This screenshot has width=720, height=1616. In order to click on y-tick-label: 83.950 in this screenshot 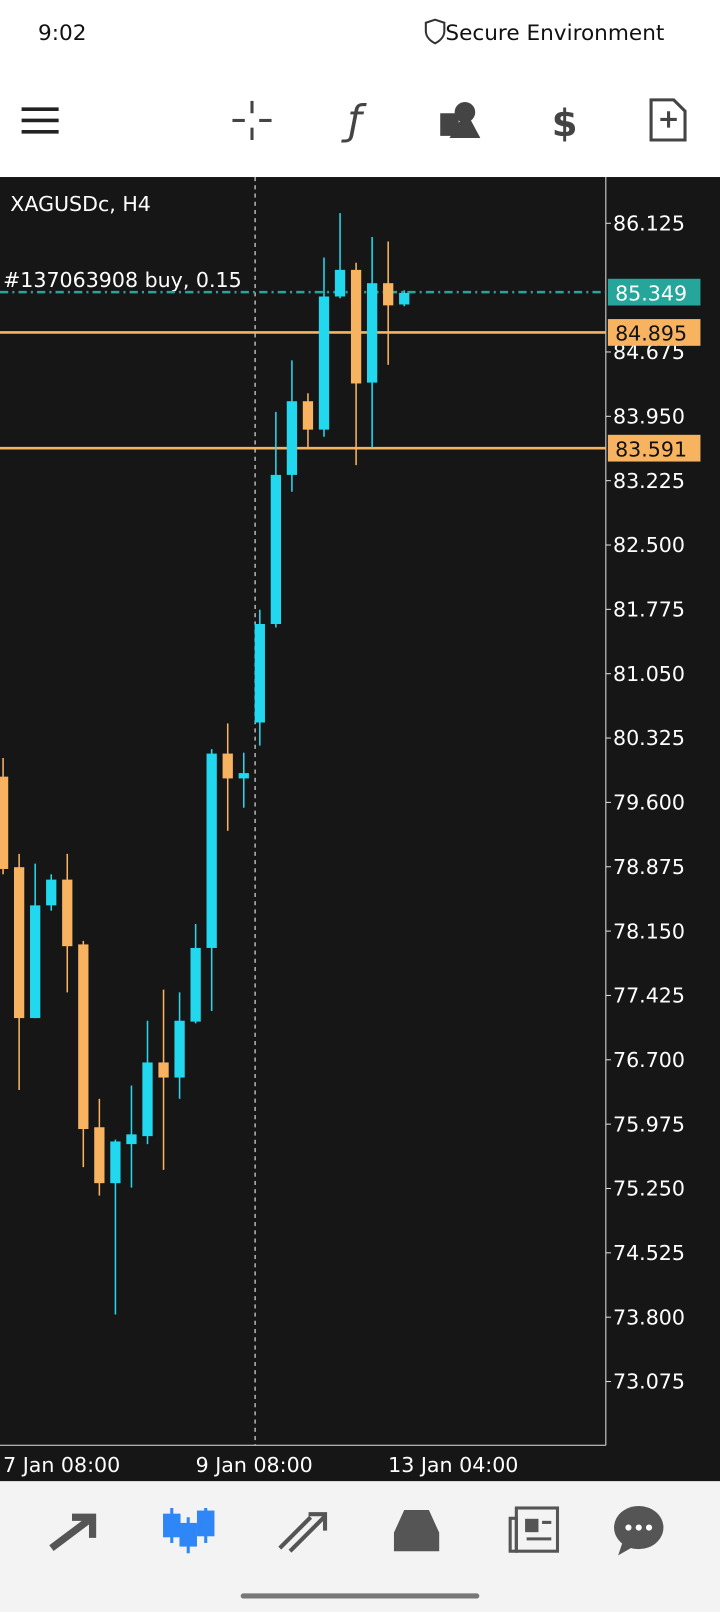, I will do `click(649, 417)`.